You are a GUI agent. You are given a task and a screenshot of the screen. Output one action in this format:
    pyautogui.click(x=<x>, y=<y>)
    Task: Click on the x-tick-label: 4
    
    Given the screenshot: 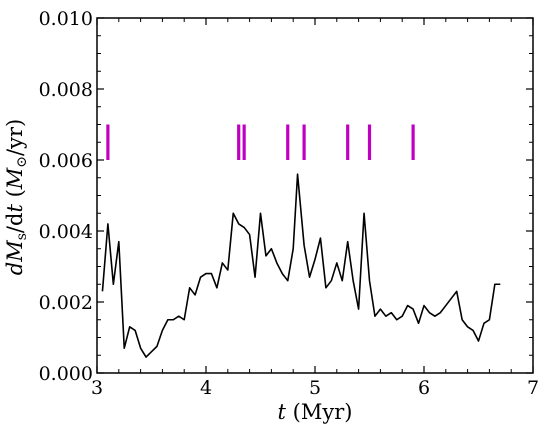 What is the action you would take?
    pyautogui.click(x=206, y=388)
    